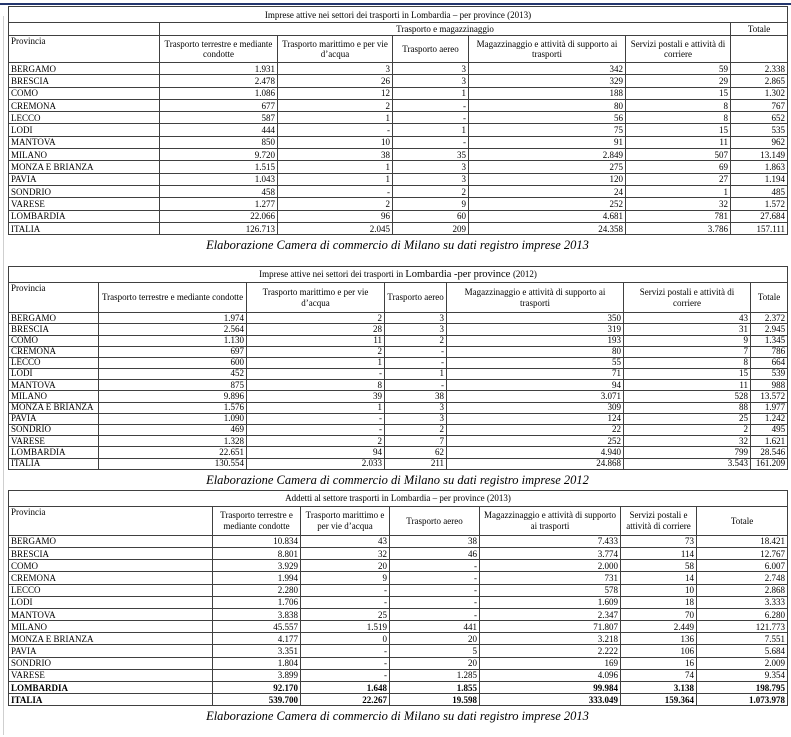 The width and height of the screenshot is (791, 737). What do you see at coordinates (218, 204) in the screenshot?
I see `value-cell: 1.277` at bounding box center [218, 204].